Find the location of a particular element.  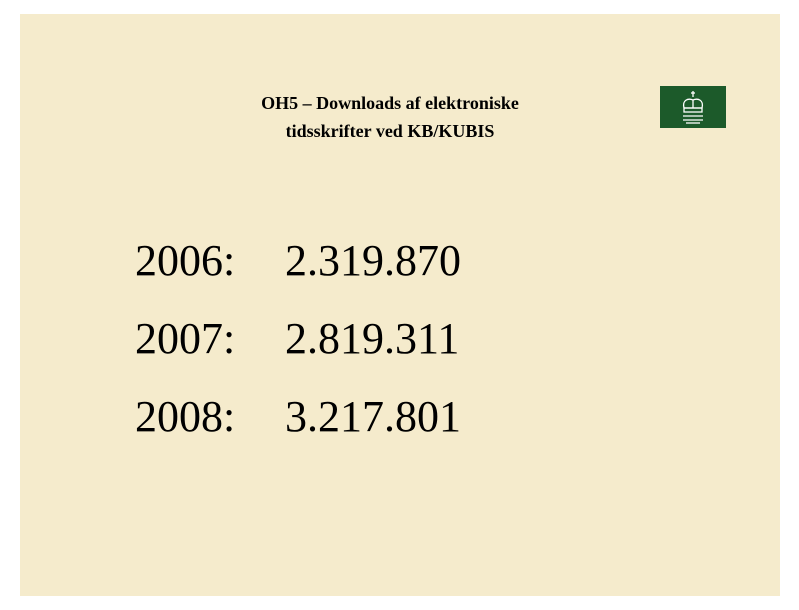

download-count: 2.819.311 is located at coordinates (372, 338).